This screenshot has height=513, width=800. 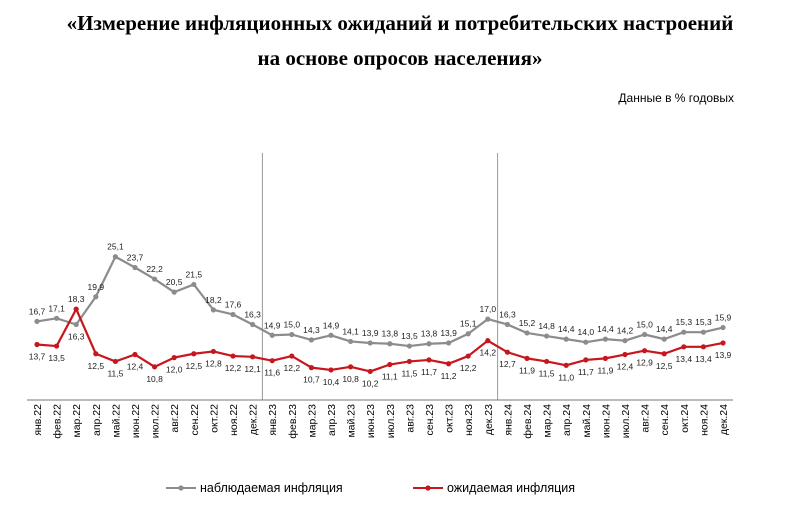 What do you see at coordinates (625, 367) in the screenshot?
I see `value-label: 12,4` at bounding box center [625, 367].